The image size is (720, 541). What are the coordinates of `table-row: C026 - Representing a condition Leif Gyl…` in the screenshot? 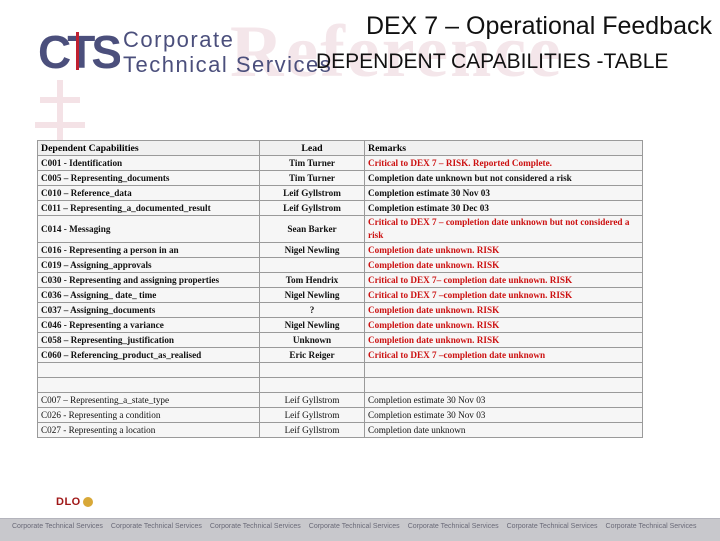 It's located at (340, 415).